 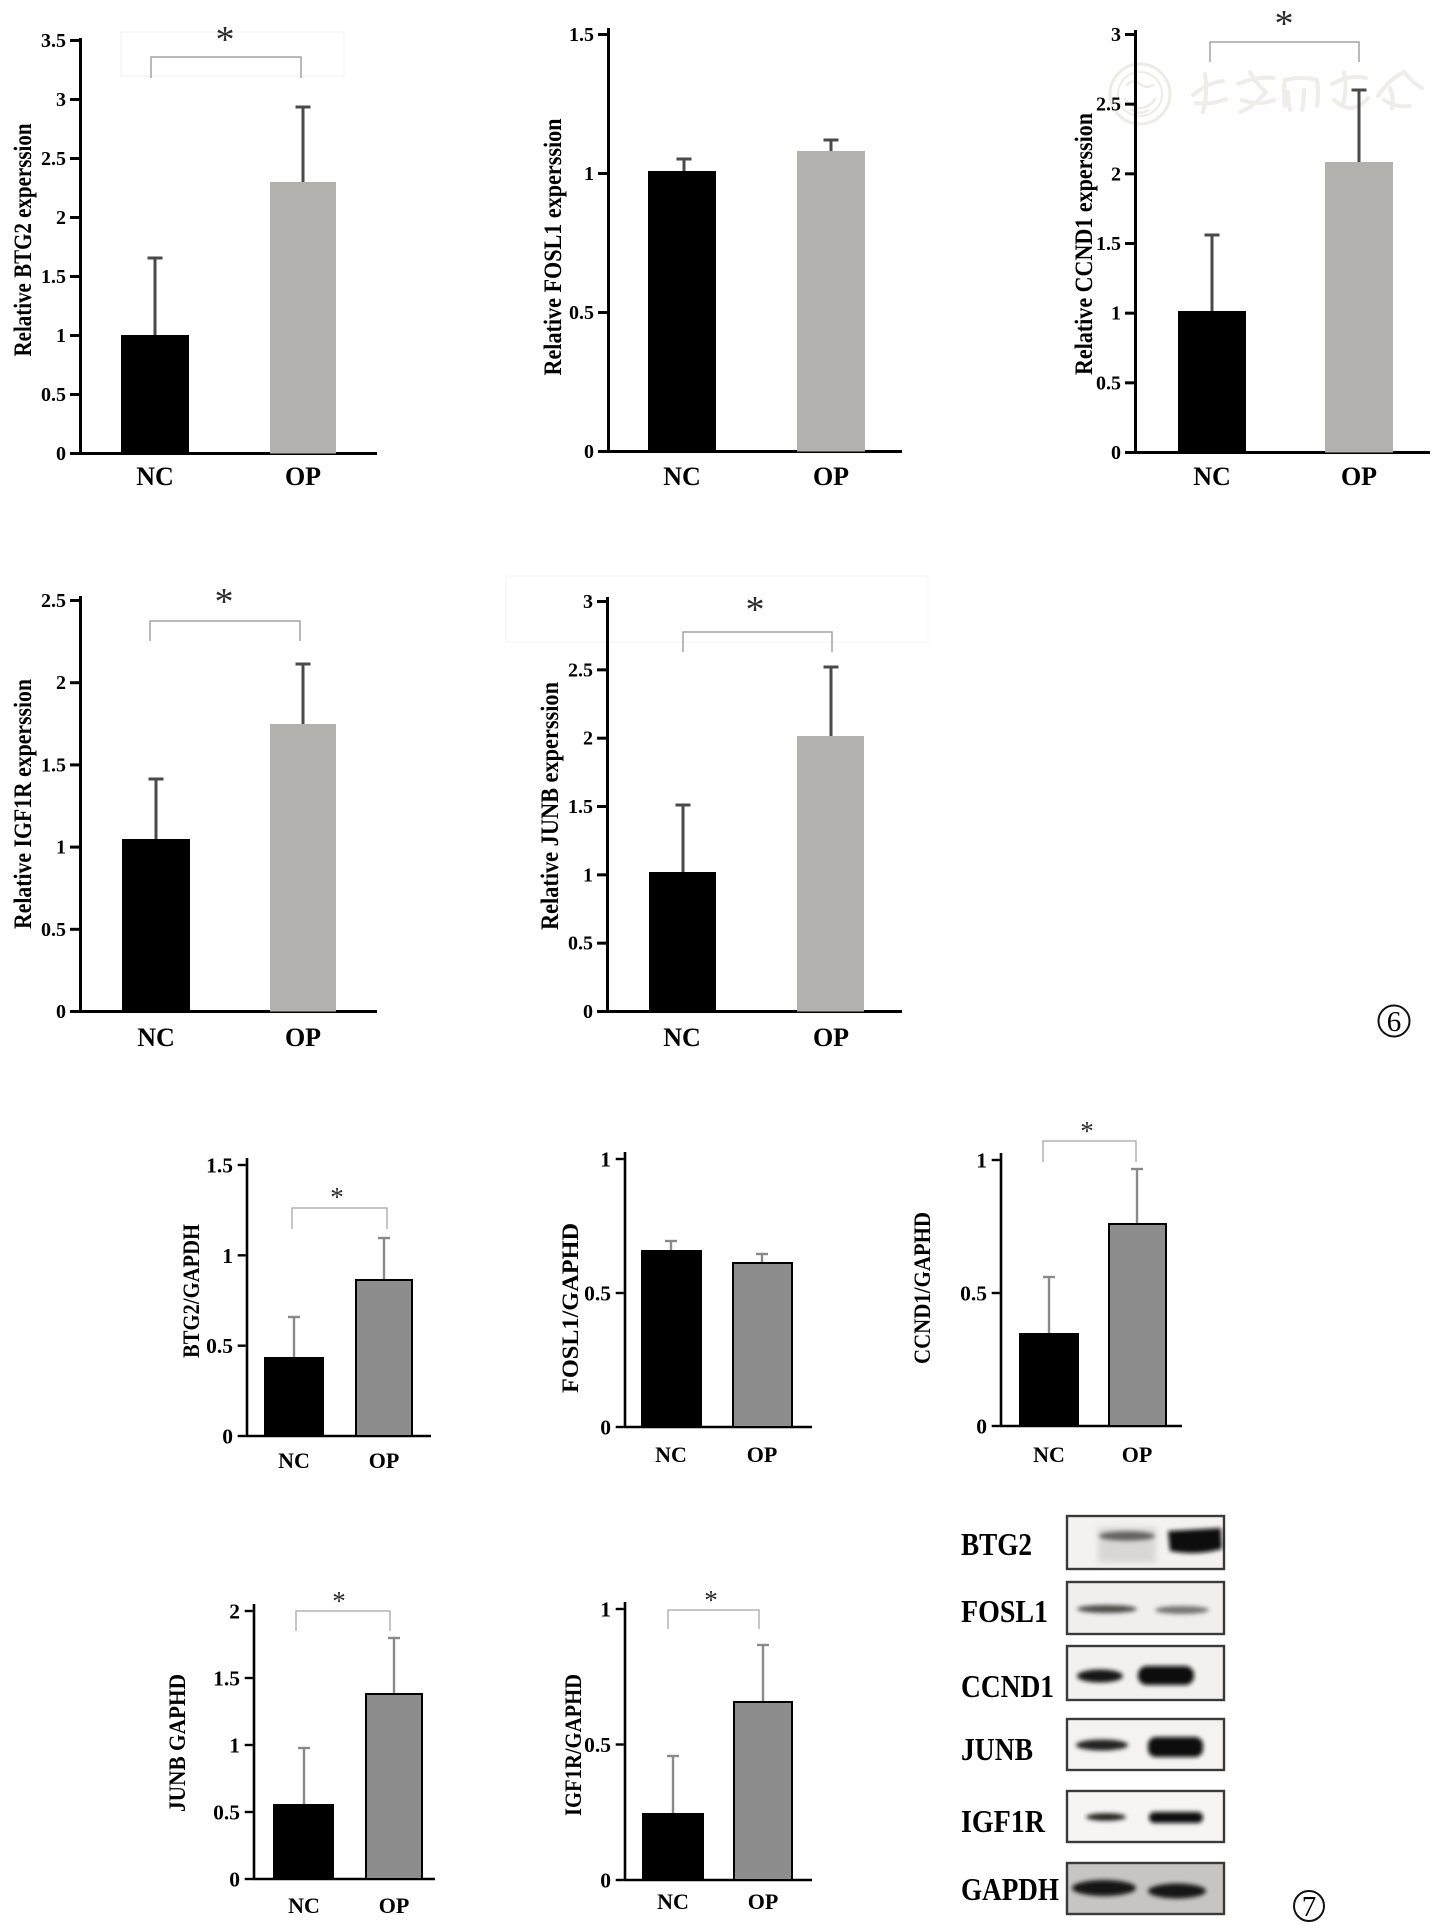 What do you see at coordinates (996, 1544) in the screenshot?
I see `svg-text: BTG2` at bounding box center [996, 1544].